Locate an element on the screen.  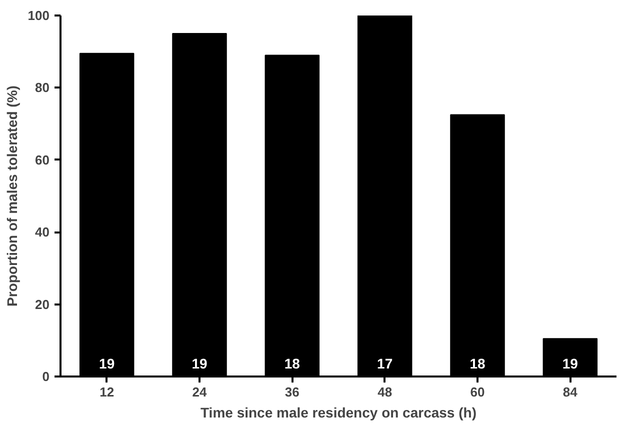
y-tick-label: 80 is located at coordinates (42, 88).